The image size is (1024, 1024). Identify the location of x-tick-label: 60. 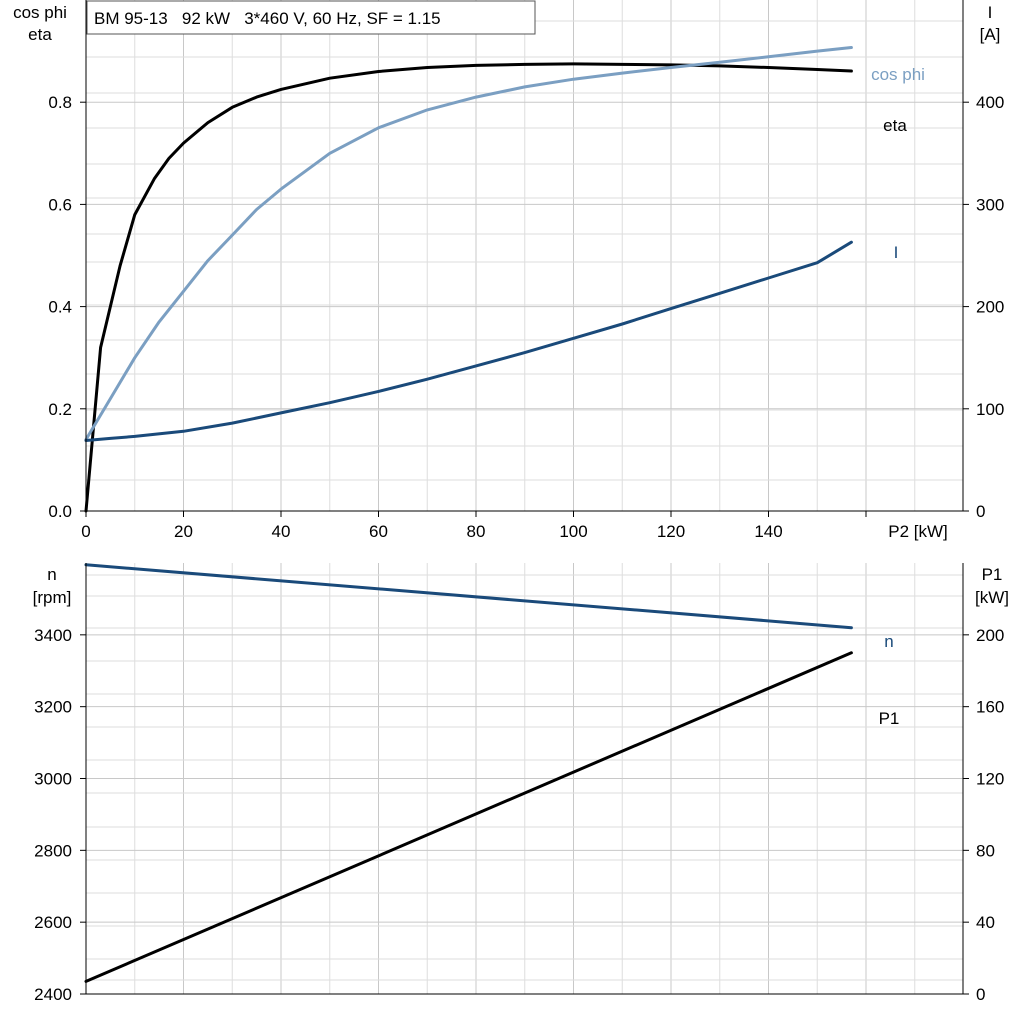
(378, 531).